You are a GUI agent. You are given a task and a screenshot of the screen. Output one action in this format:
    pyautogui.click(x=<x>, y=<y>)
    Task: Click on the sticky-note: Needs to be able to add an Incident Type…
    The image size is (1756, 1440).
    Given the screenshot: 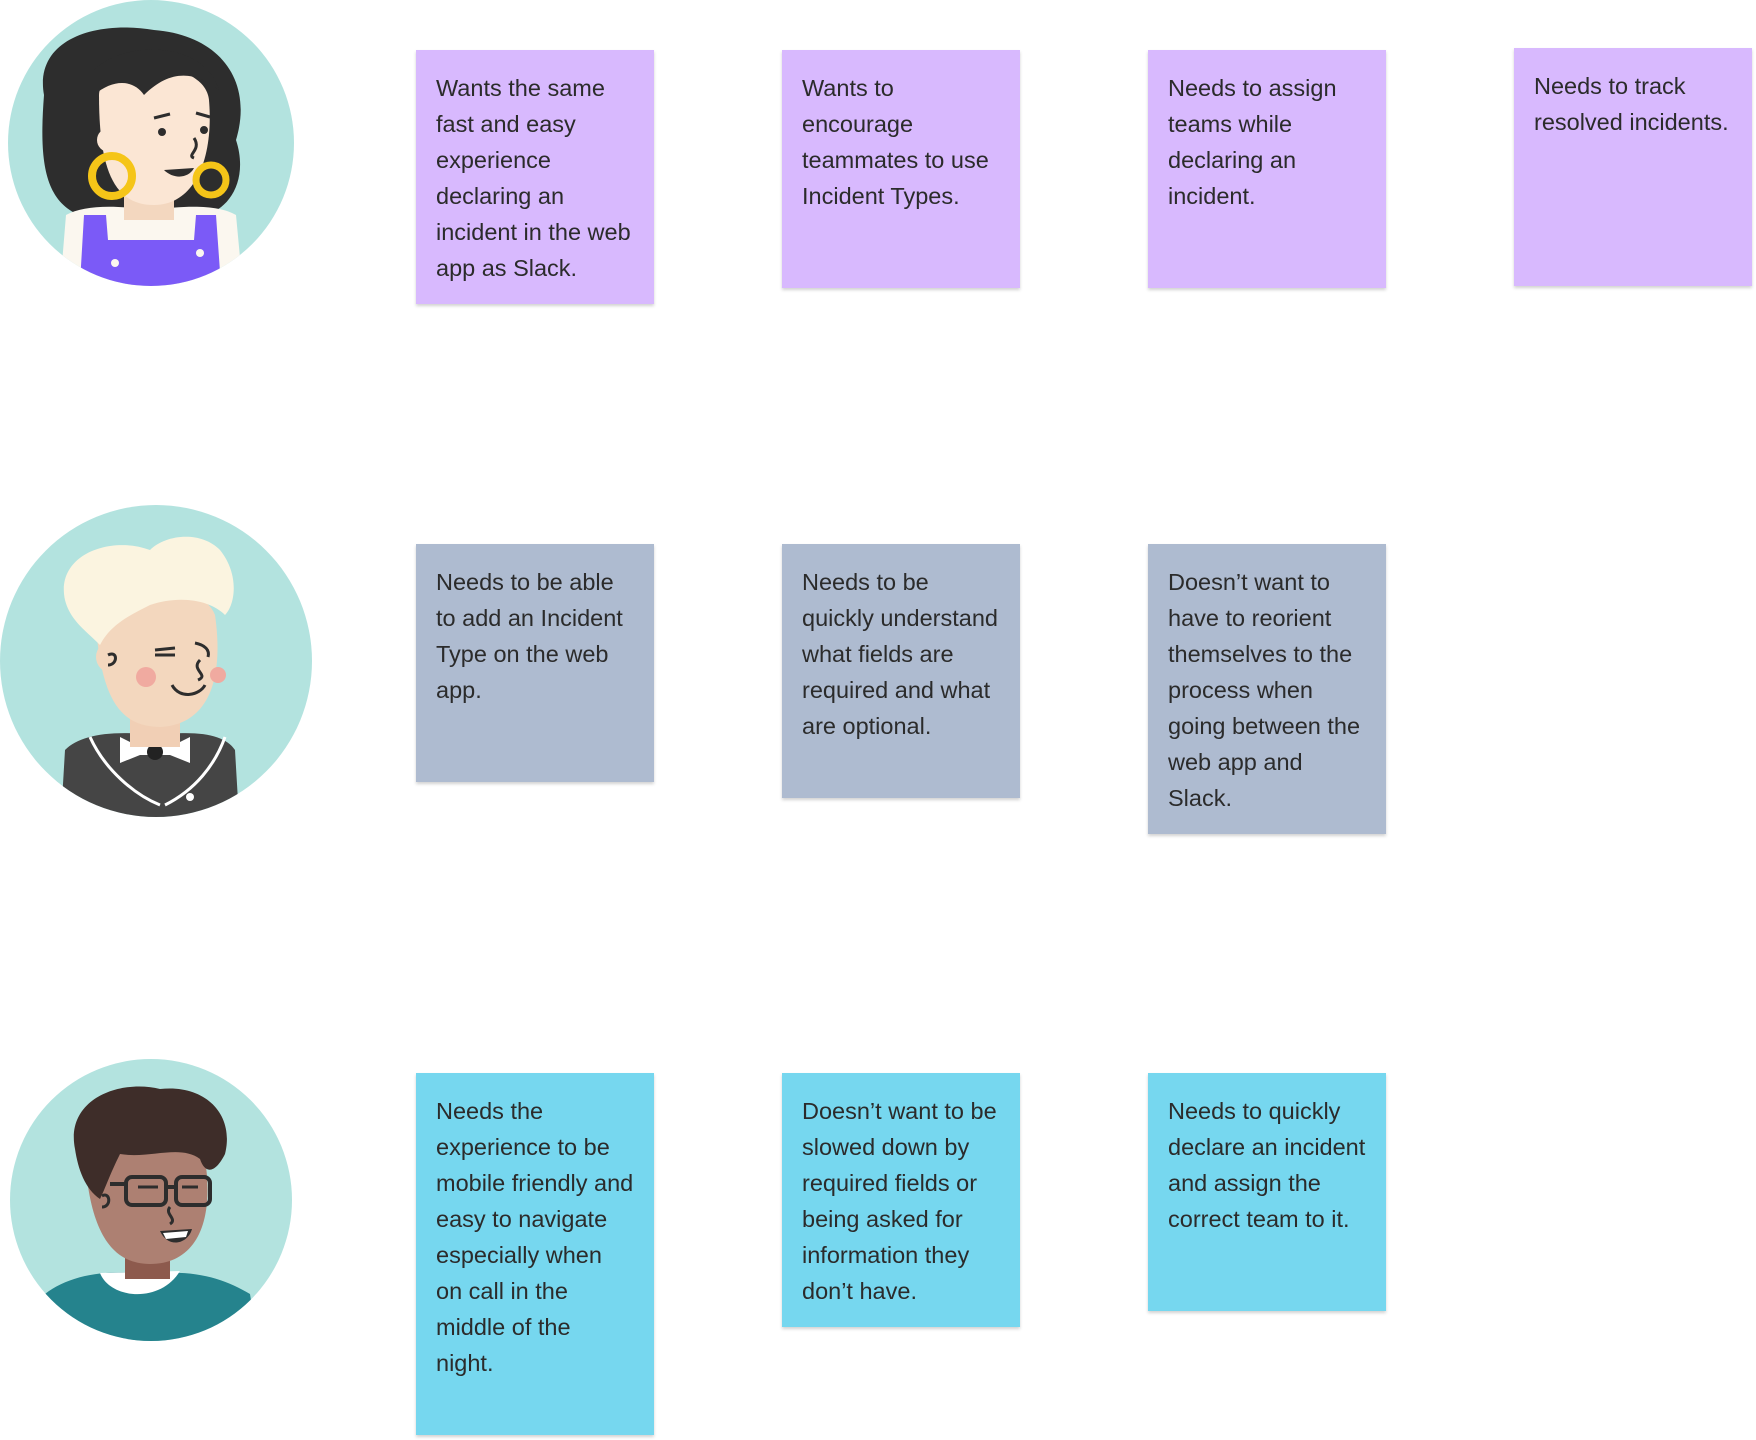 What is the action you would take?
    pyautogui.click(x=535, y=663)
    